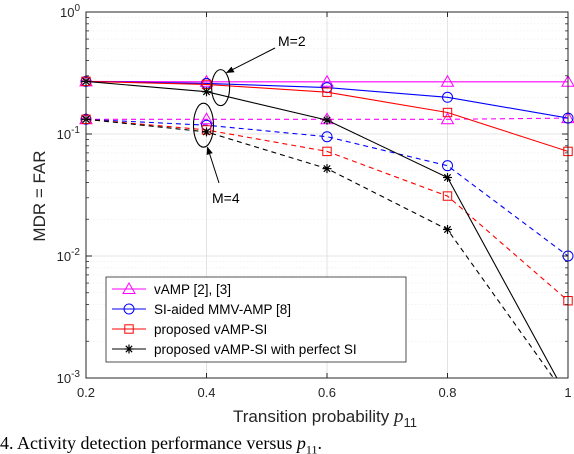 Image resolution: width=574 pixels, height=454 pixels. I want to click on annotation-arrow-m4, so click(213, 165).